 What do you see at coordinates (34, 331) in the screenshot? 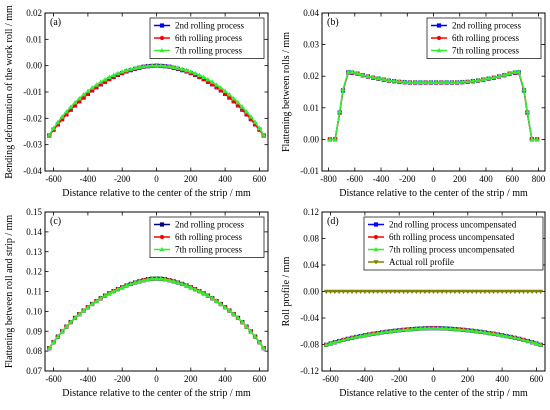
I see `y-tick-label: 0.09` at bounding box center [34, 331].